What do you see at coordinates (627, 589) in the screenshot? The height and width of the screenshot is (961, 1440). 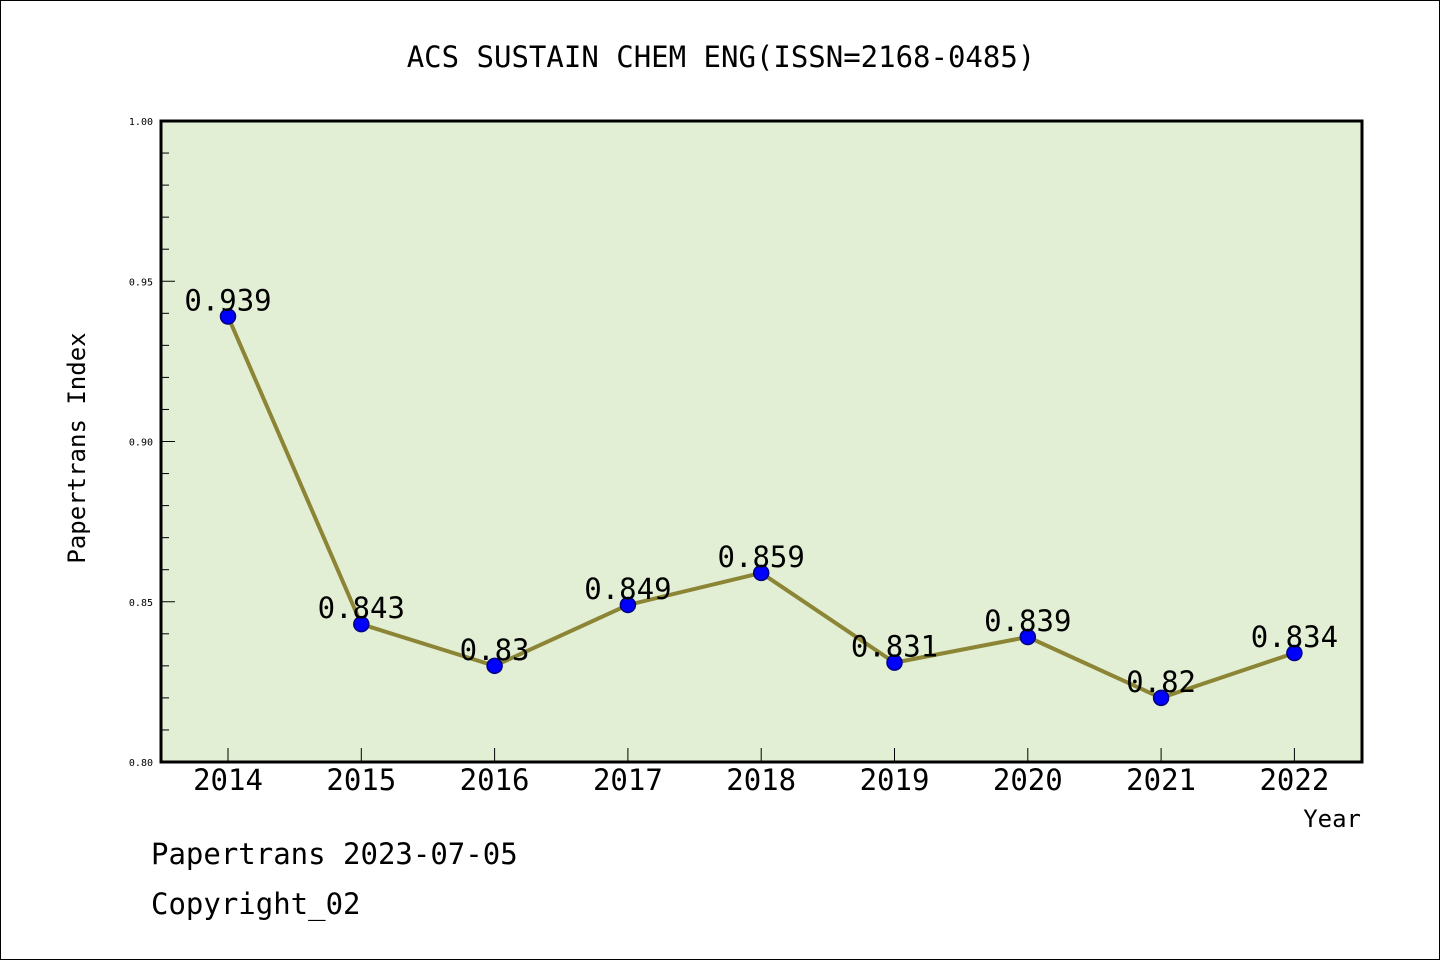 I see `data-value-label: 0.849` at bounding box center [627, 589].